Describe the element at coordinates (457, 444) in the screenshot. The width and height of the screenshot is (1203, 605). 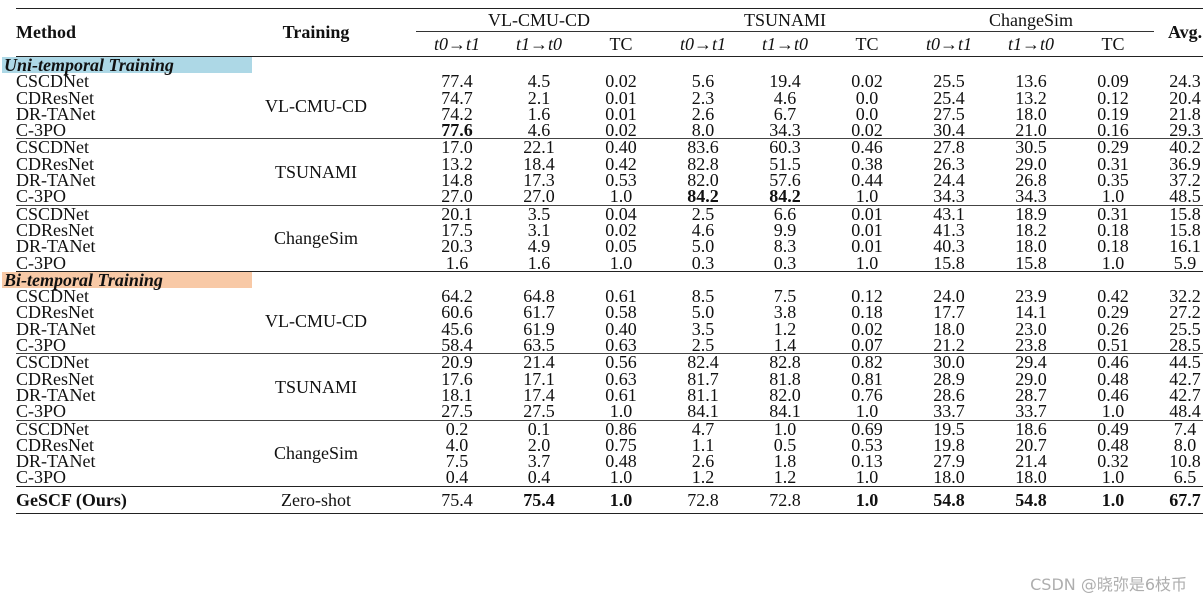
I see `value-cell: 4.0` at that location.